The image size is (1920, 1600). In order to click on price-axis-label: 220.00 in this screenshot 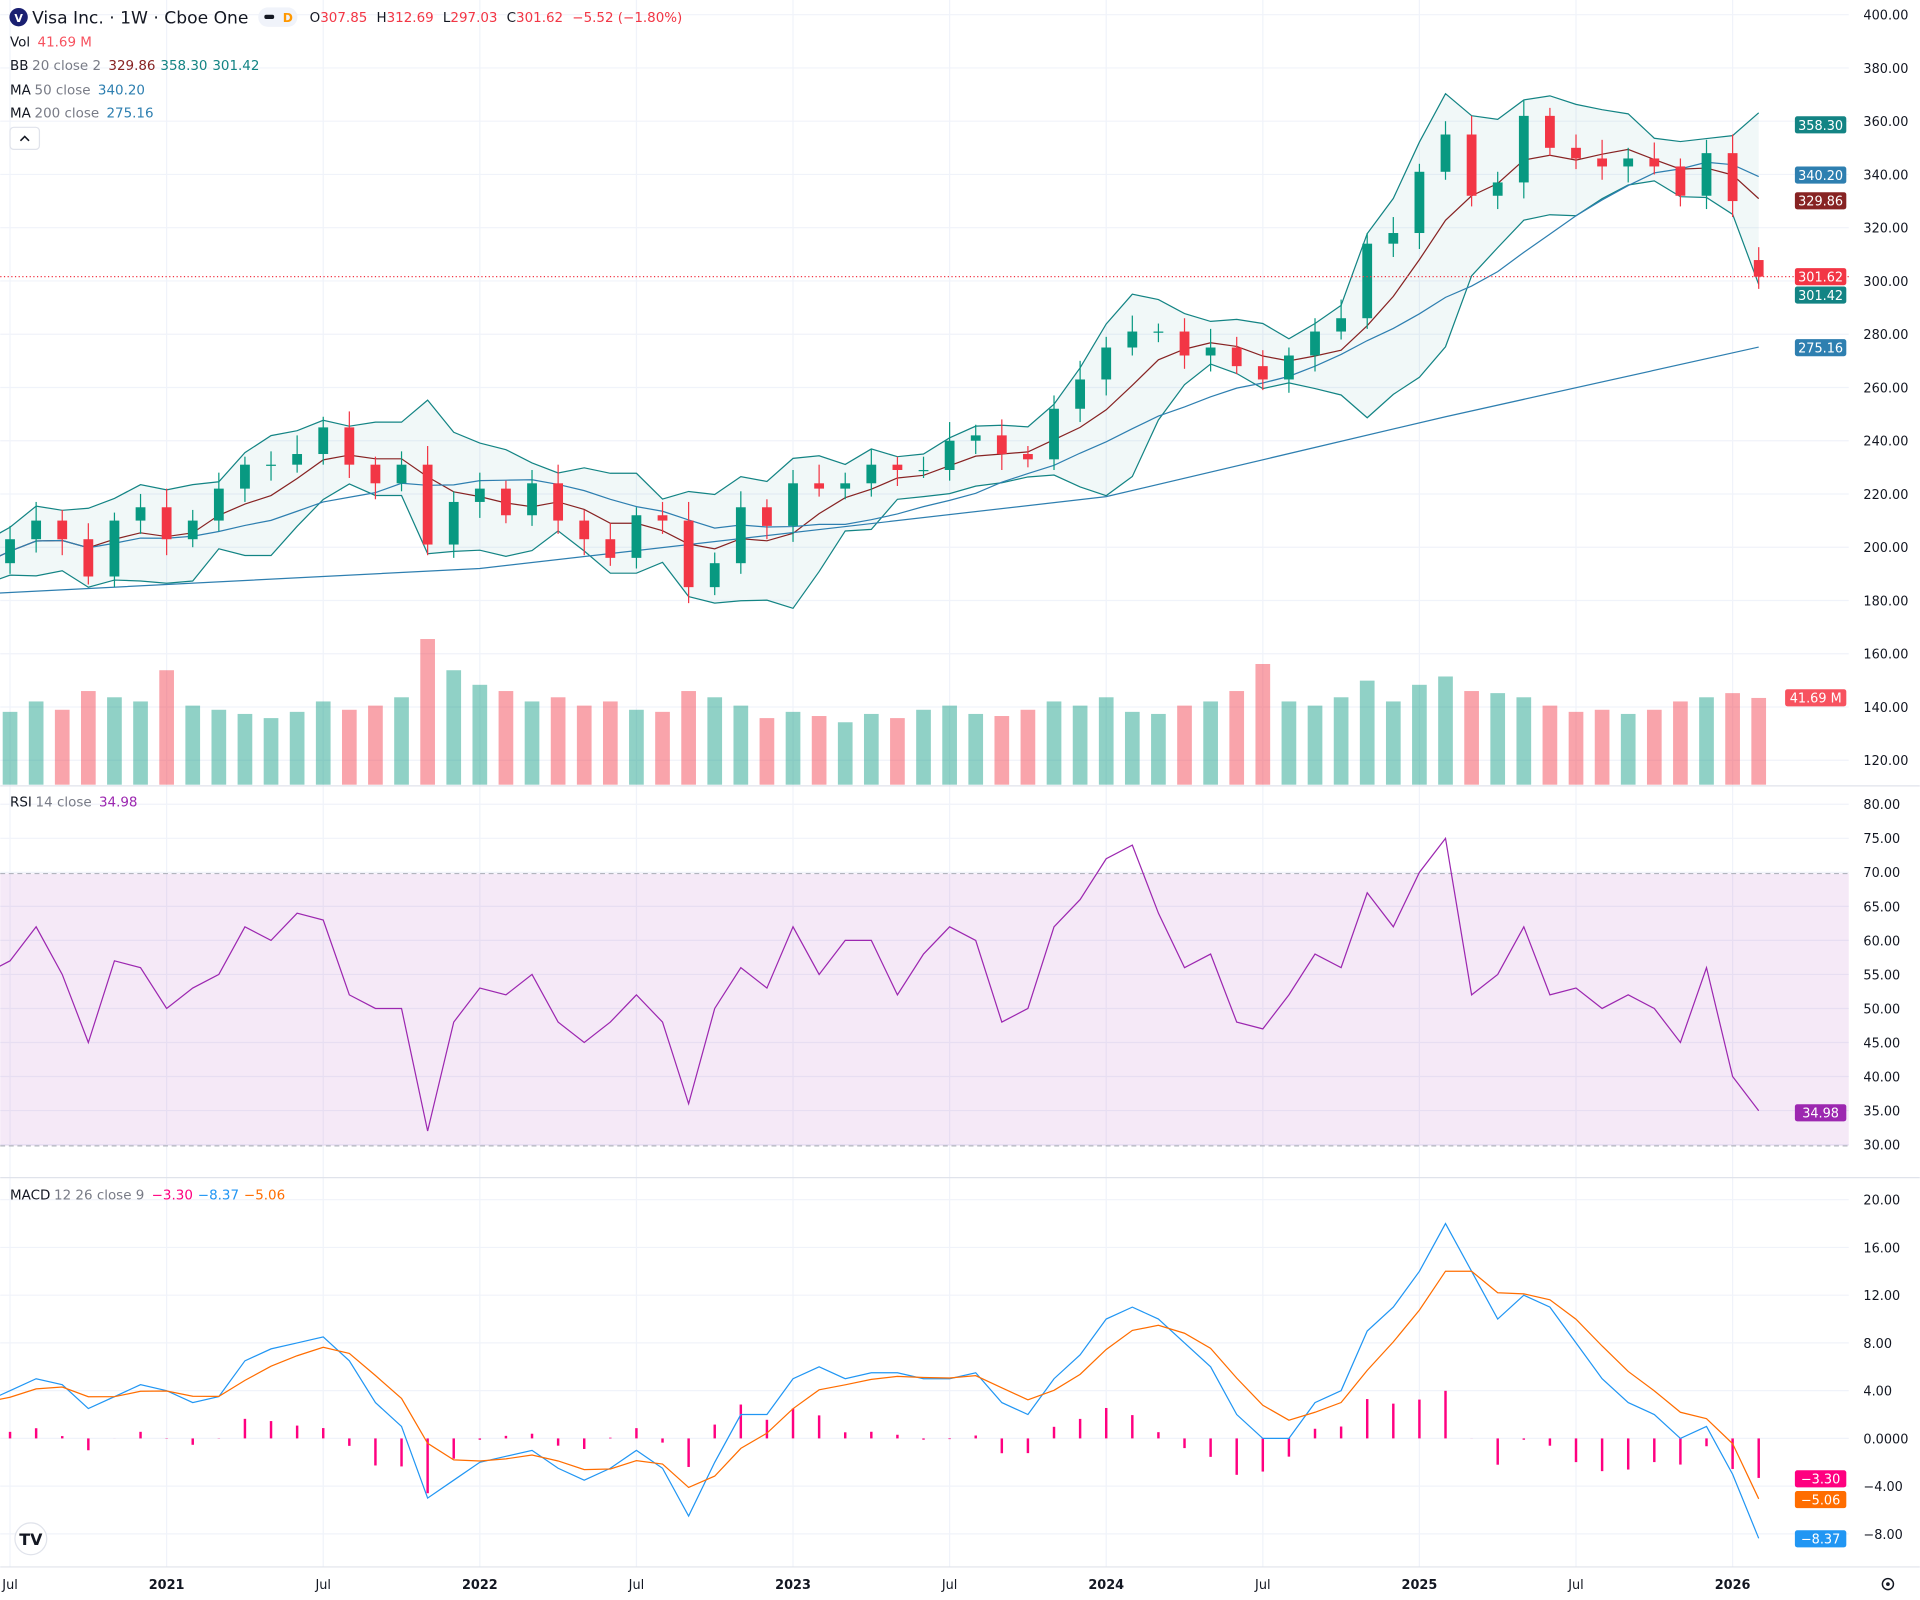, I will do `click(1885, 495)`.